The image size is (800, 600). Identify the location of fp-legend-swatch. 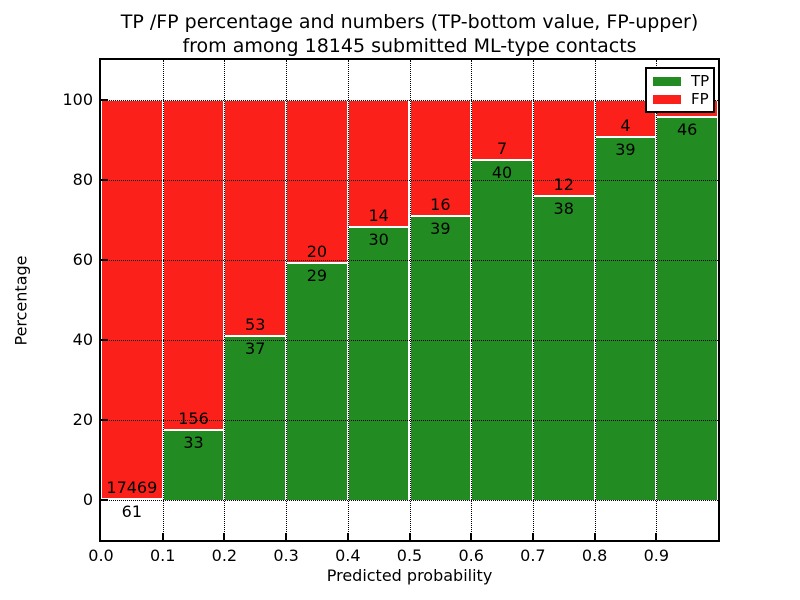
(667, 99).